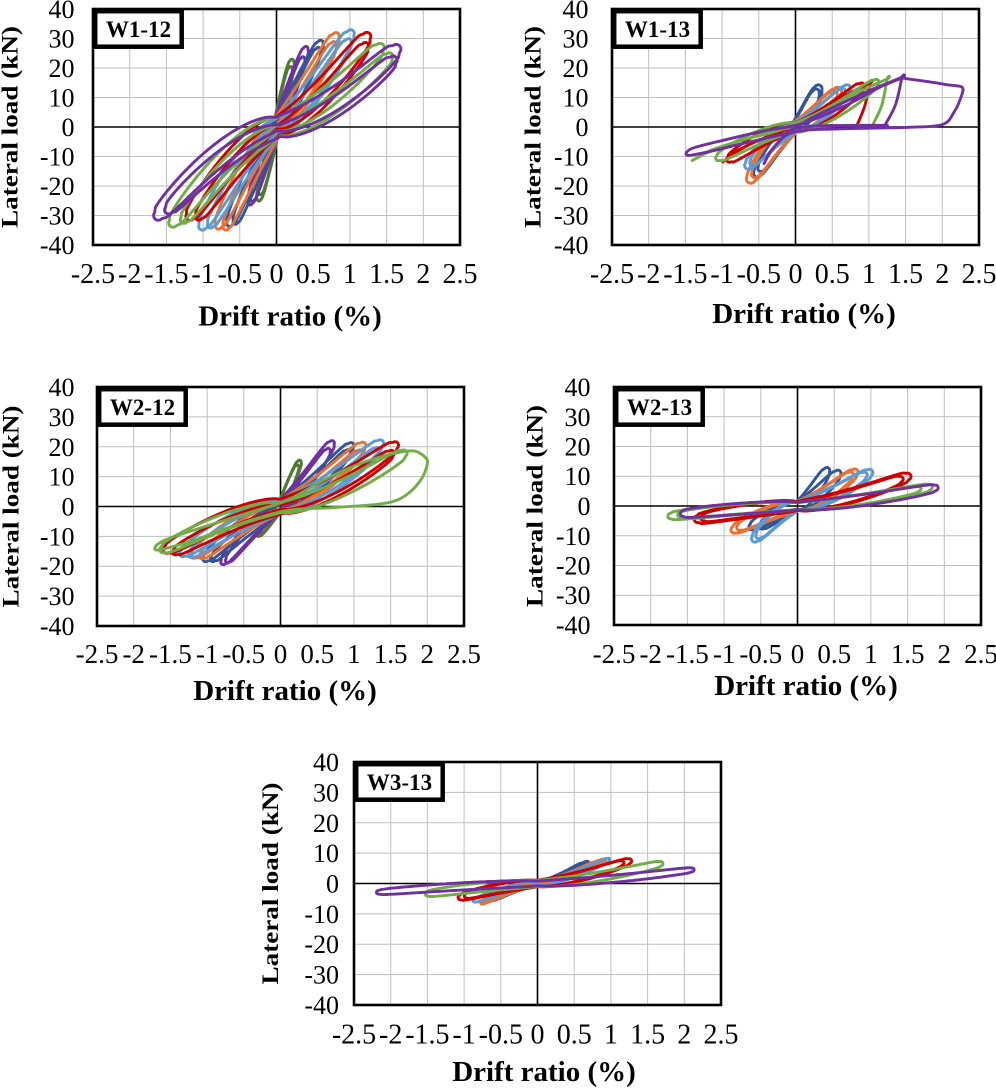 The image size is (996, 1088). What do you see at coordinates (399, 782) in the screenshot?
I see `svg-text: W3-13` at bounding box center [399, 782].